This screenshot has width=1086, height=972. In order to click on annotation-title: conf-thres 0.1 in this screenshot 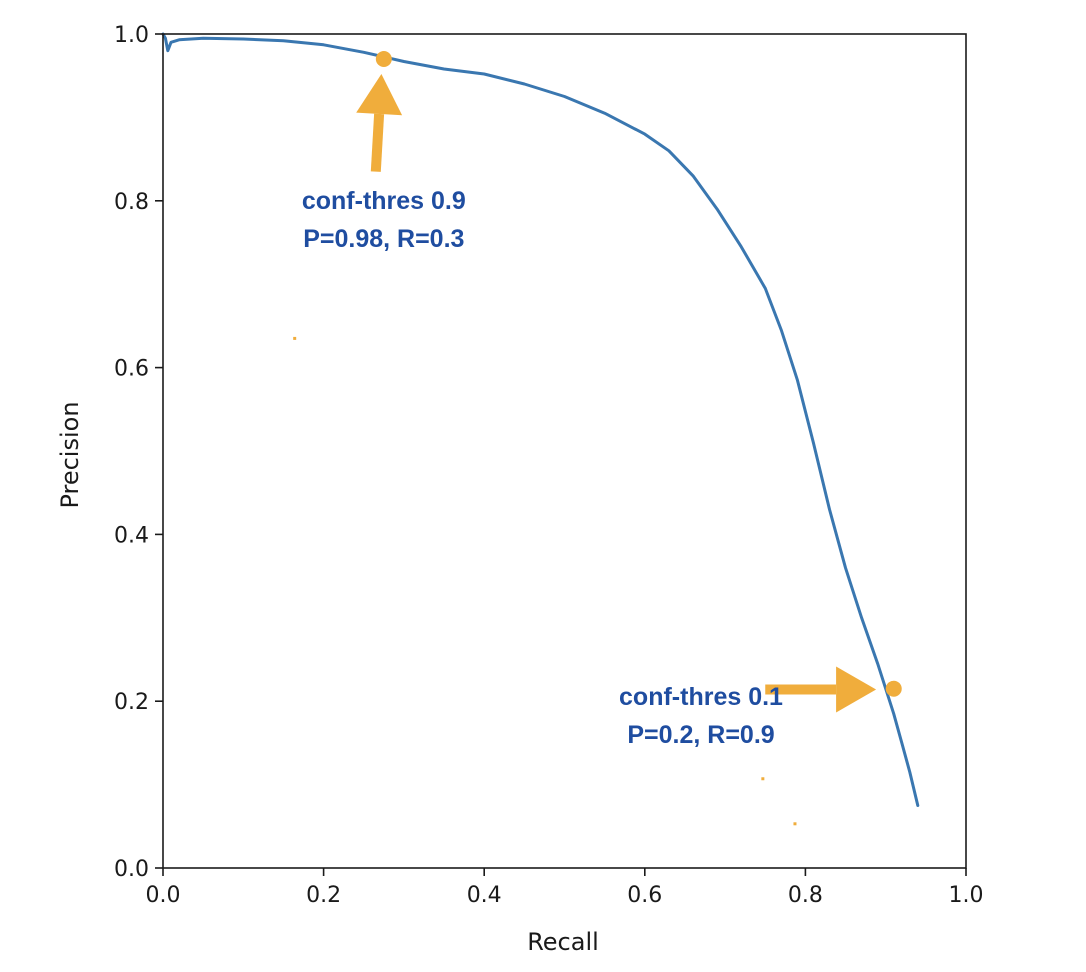, I will do `click(701, 697)`.